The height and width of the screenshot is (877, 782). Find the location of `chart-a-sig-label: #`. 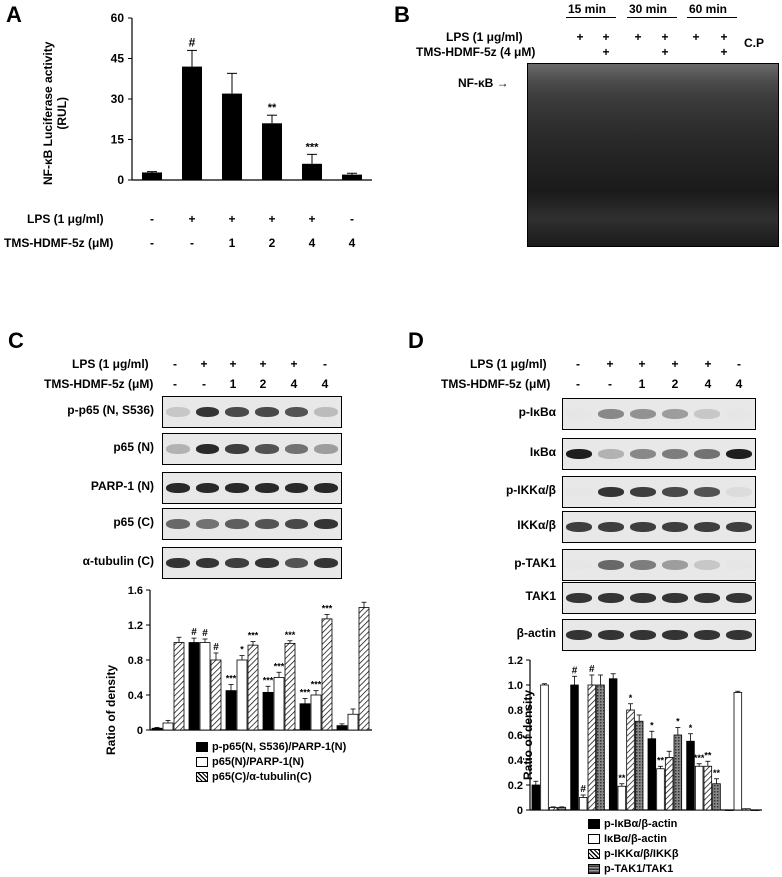

chart-a-sig-label: # is located at coordinates (192, 42).